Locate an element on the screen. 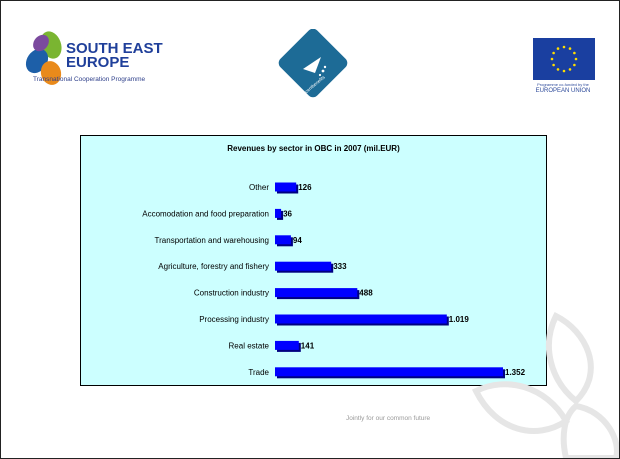 This screenshot has width=620, height=459. value-label: 94 is located at coordinates (297, 240).